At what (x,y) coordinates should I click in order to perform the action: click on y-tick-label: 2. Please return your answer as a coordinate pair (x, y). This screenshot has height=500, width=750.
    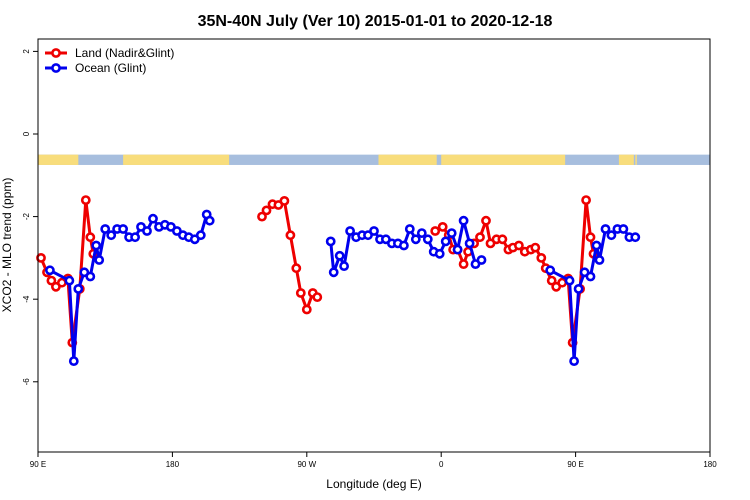
    Looking at the image, I should click on (26, 51).